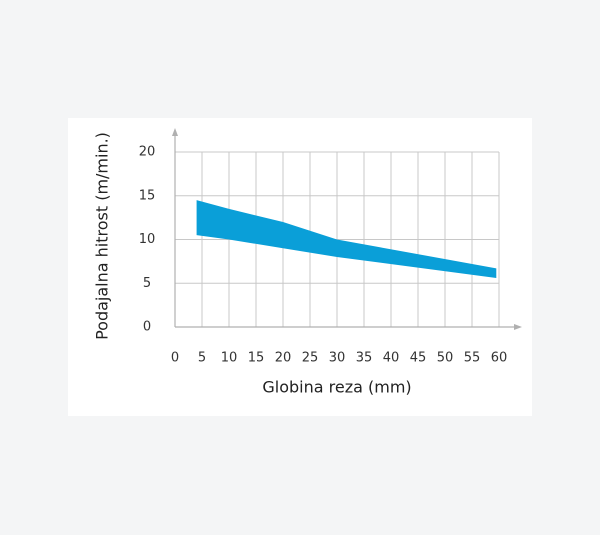  I want to click on y-tick-label: 20, so click(147, 152).